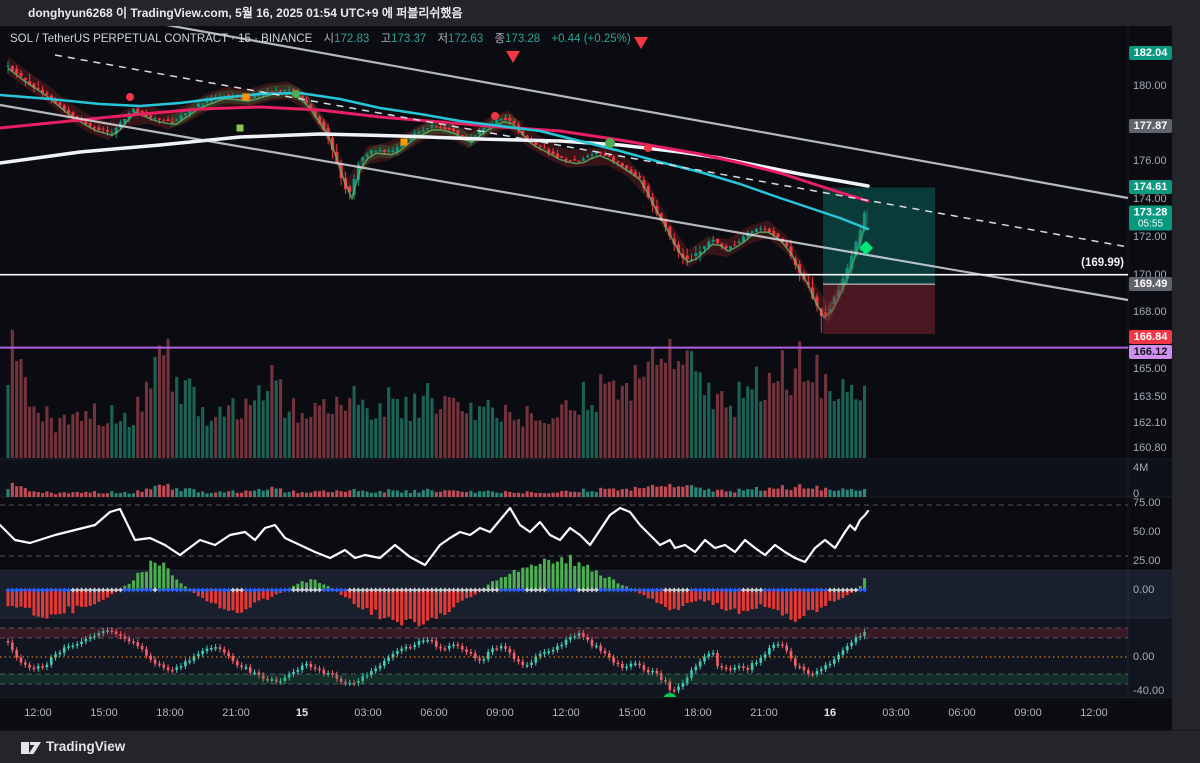 The image size is (1200, 763). What do you see at coordinates (1102, 263) in the screenshot?
I see `alert-price-label: (169.99)` at bounding box center [1102, 263].